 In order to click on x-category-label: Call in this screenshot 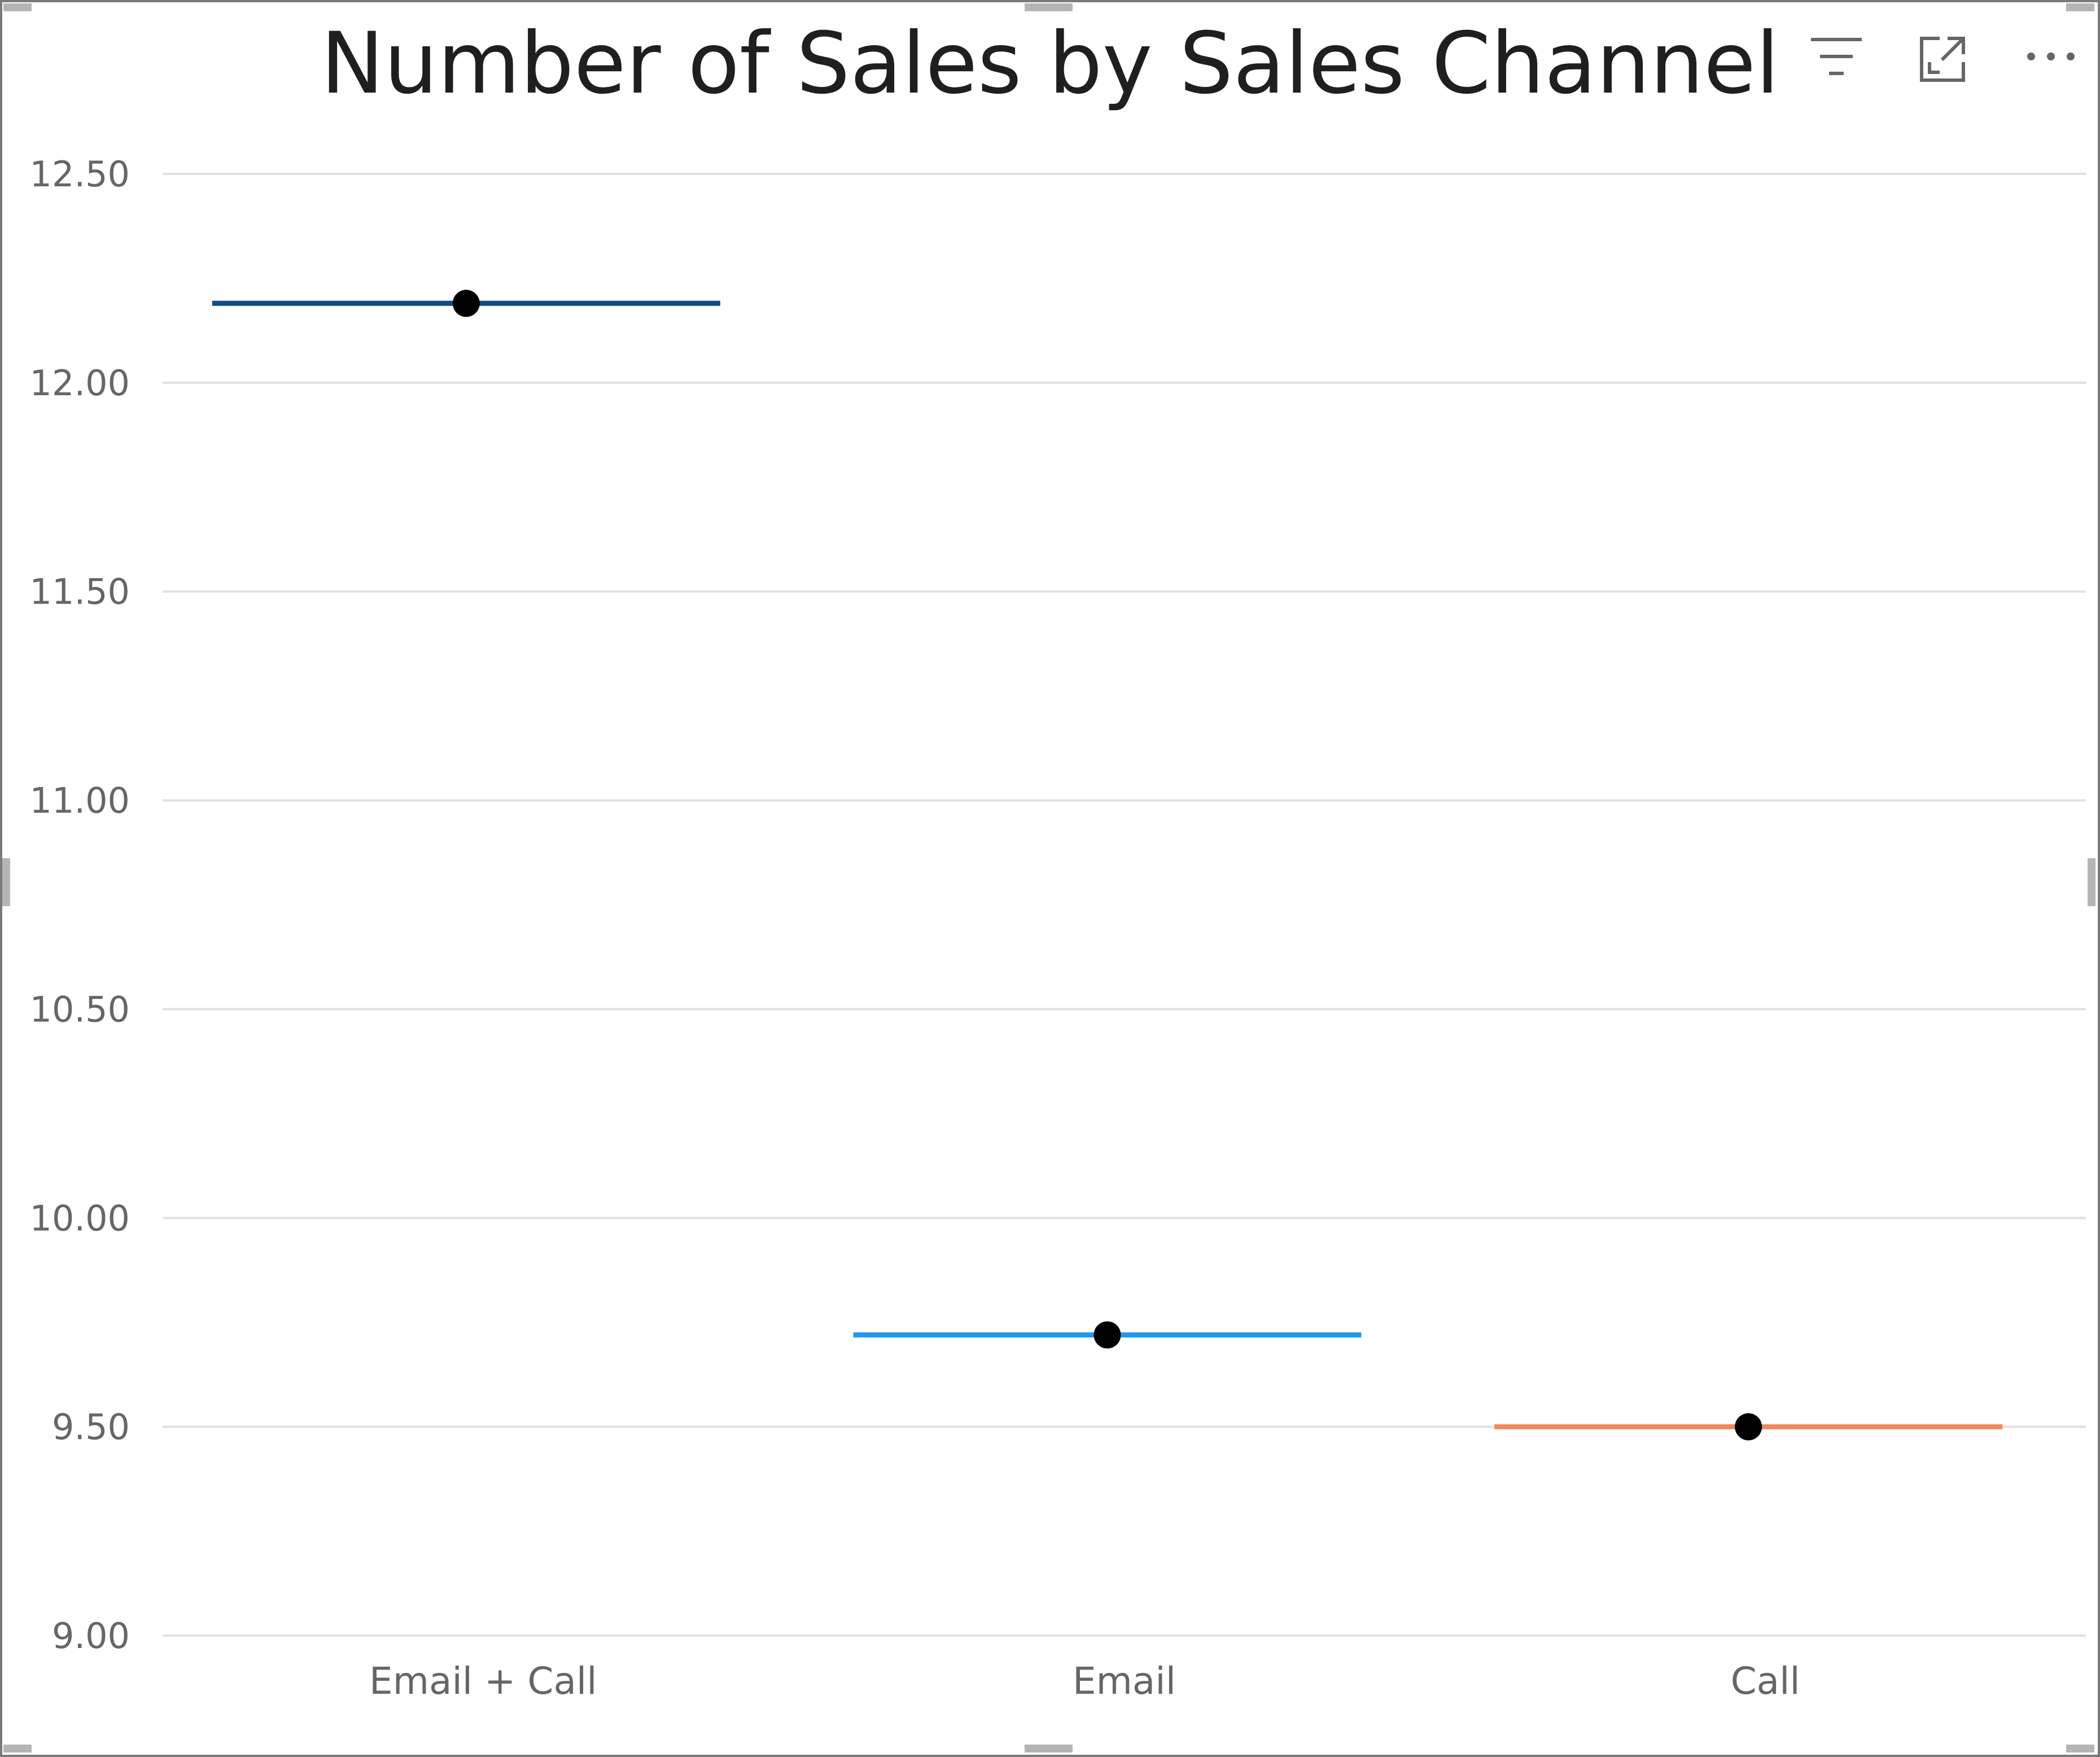, I will do `click(1765, 1681)`.